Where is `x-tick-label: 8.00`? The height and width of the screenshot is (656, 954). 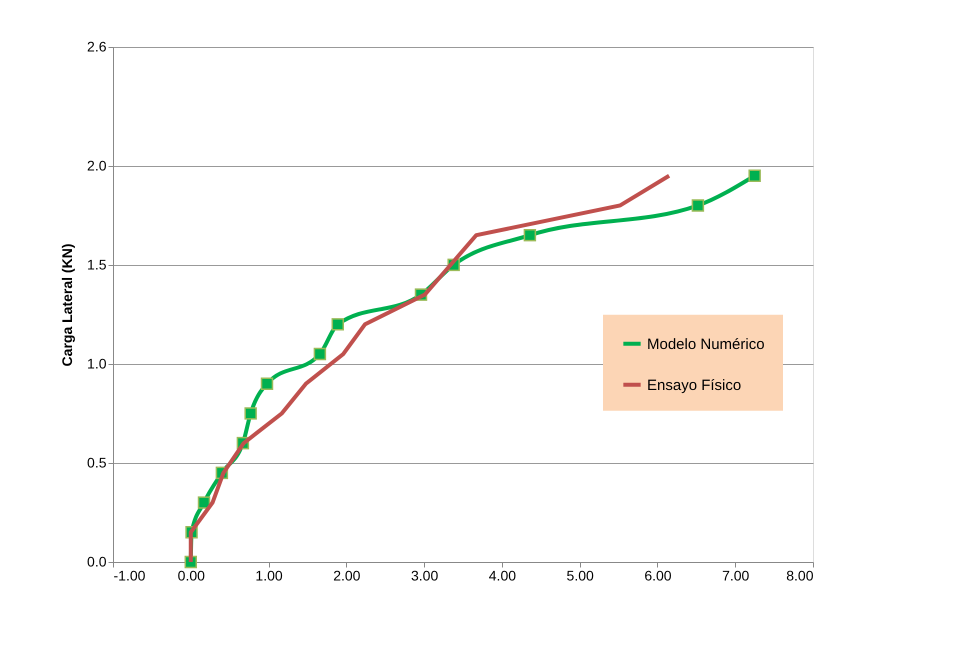
x-tick-label: 8.00 is located at coordinates (800, 576).